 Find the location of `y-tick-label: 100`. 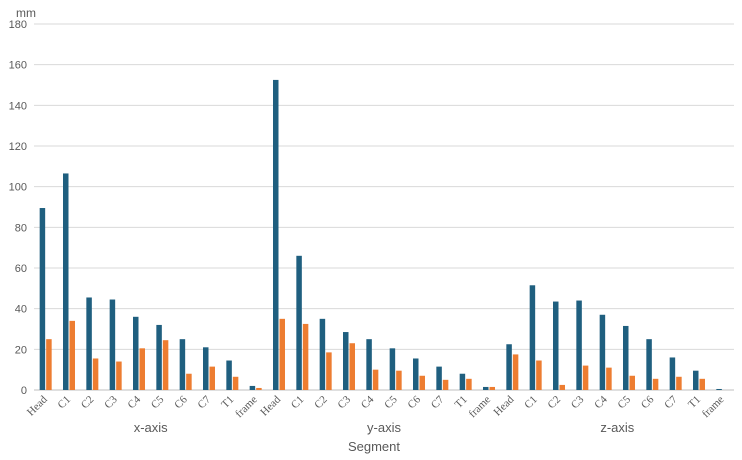

y-tick-label: 100 is located at coordinates (18, 188).